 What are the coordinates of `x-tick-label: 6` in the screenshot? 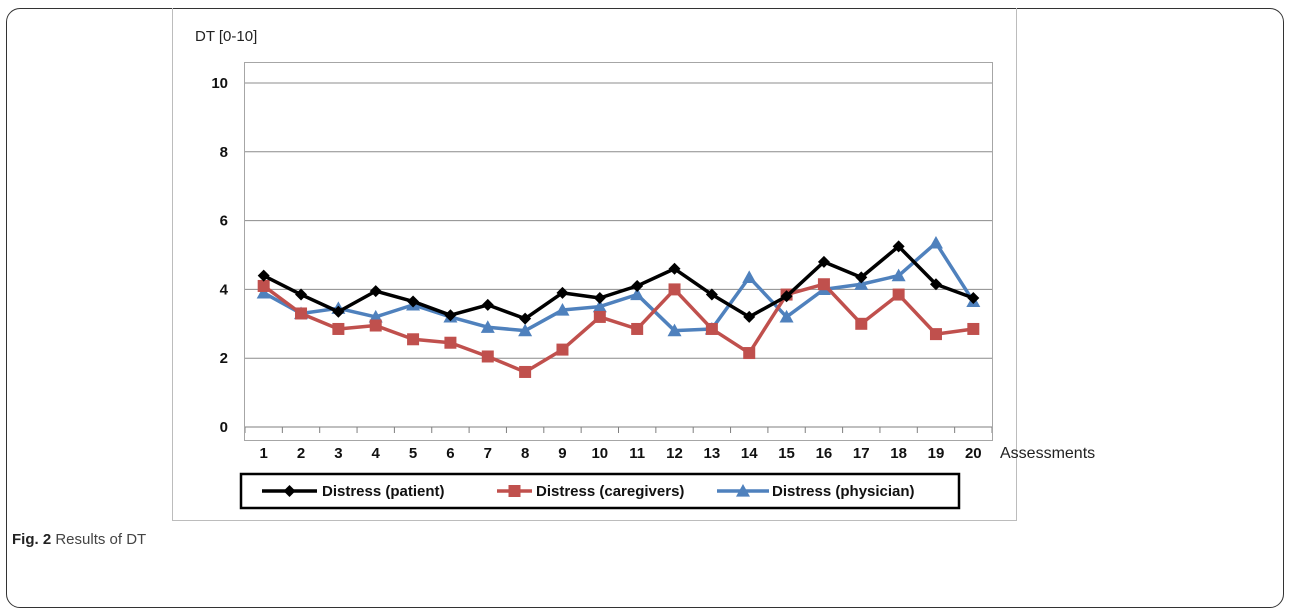 It's located at (450, 453).